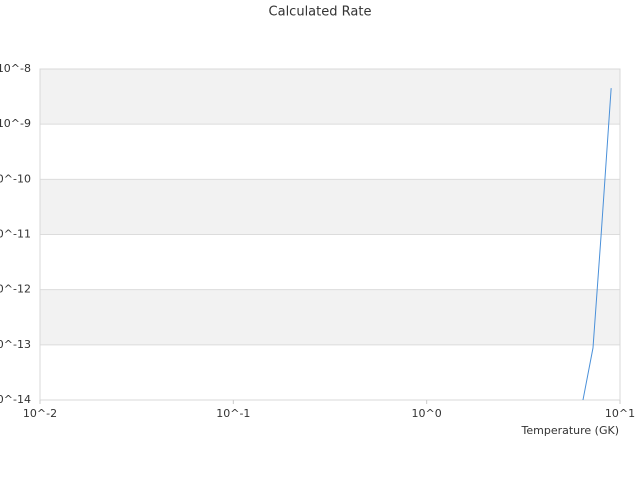 The height and width of the screenshot is (480, 640). What do you see at coordinates (15, 68) in the screenshot?
I see `y-tick-label: 10^-8` at bounding box center [15, 68].